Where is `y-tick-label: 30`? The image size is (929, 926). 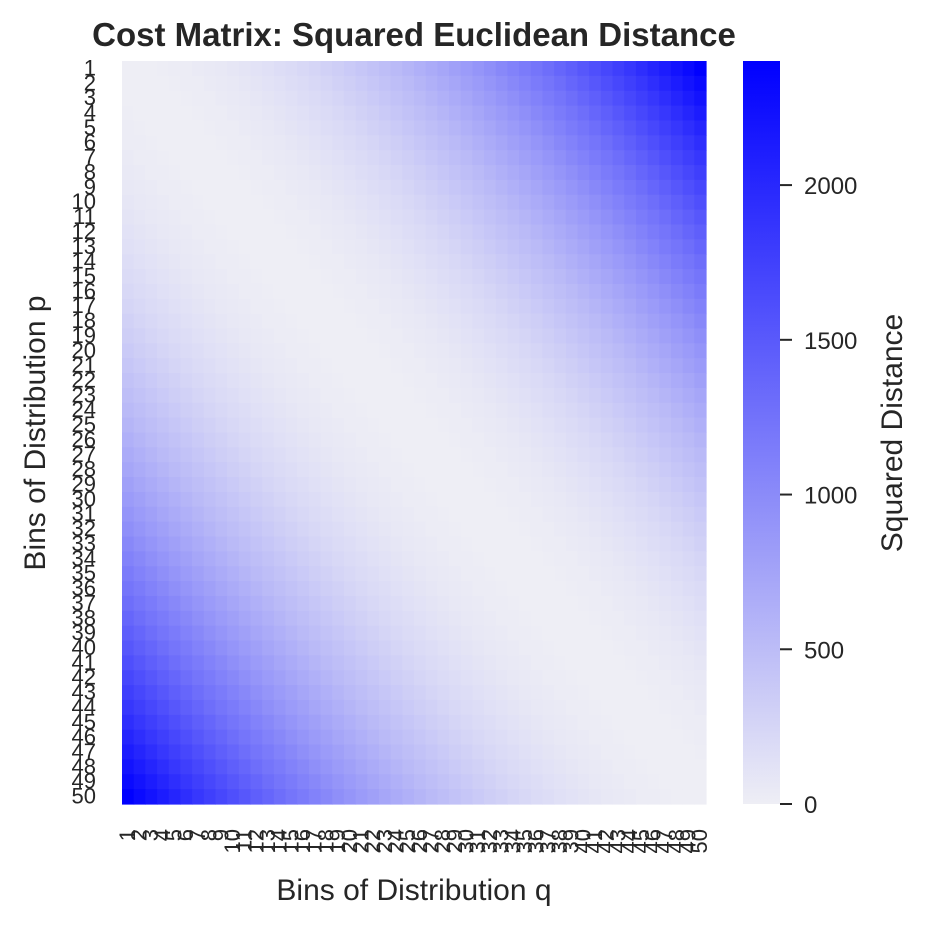
y-tick-label: 30 is located at coordinates (84, 498).